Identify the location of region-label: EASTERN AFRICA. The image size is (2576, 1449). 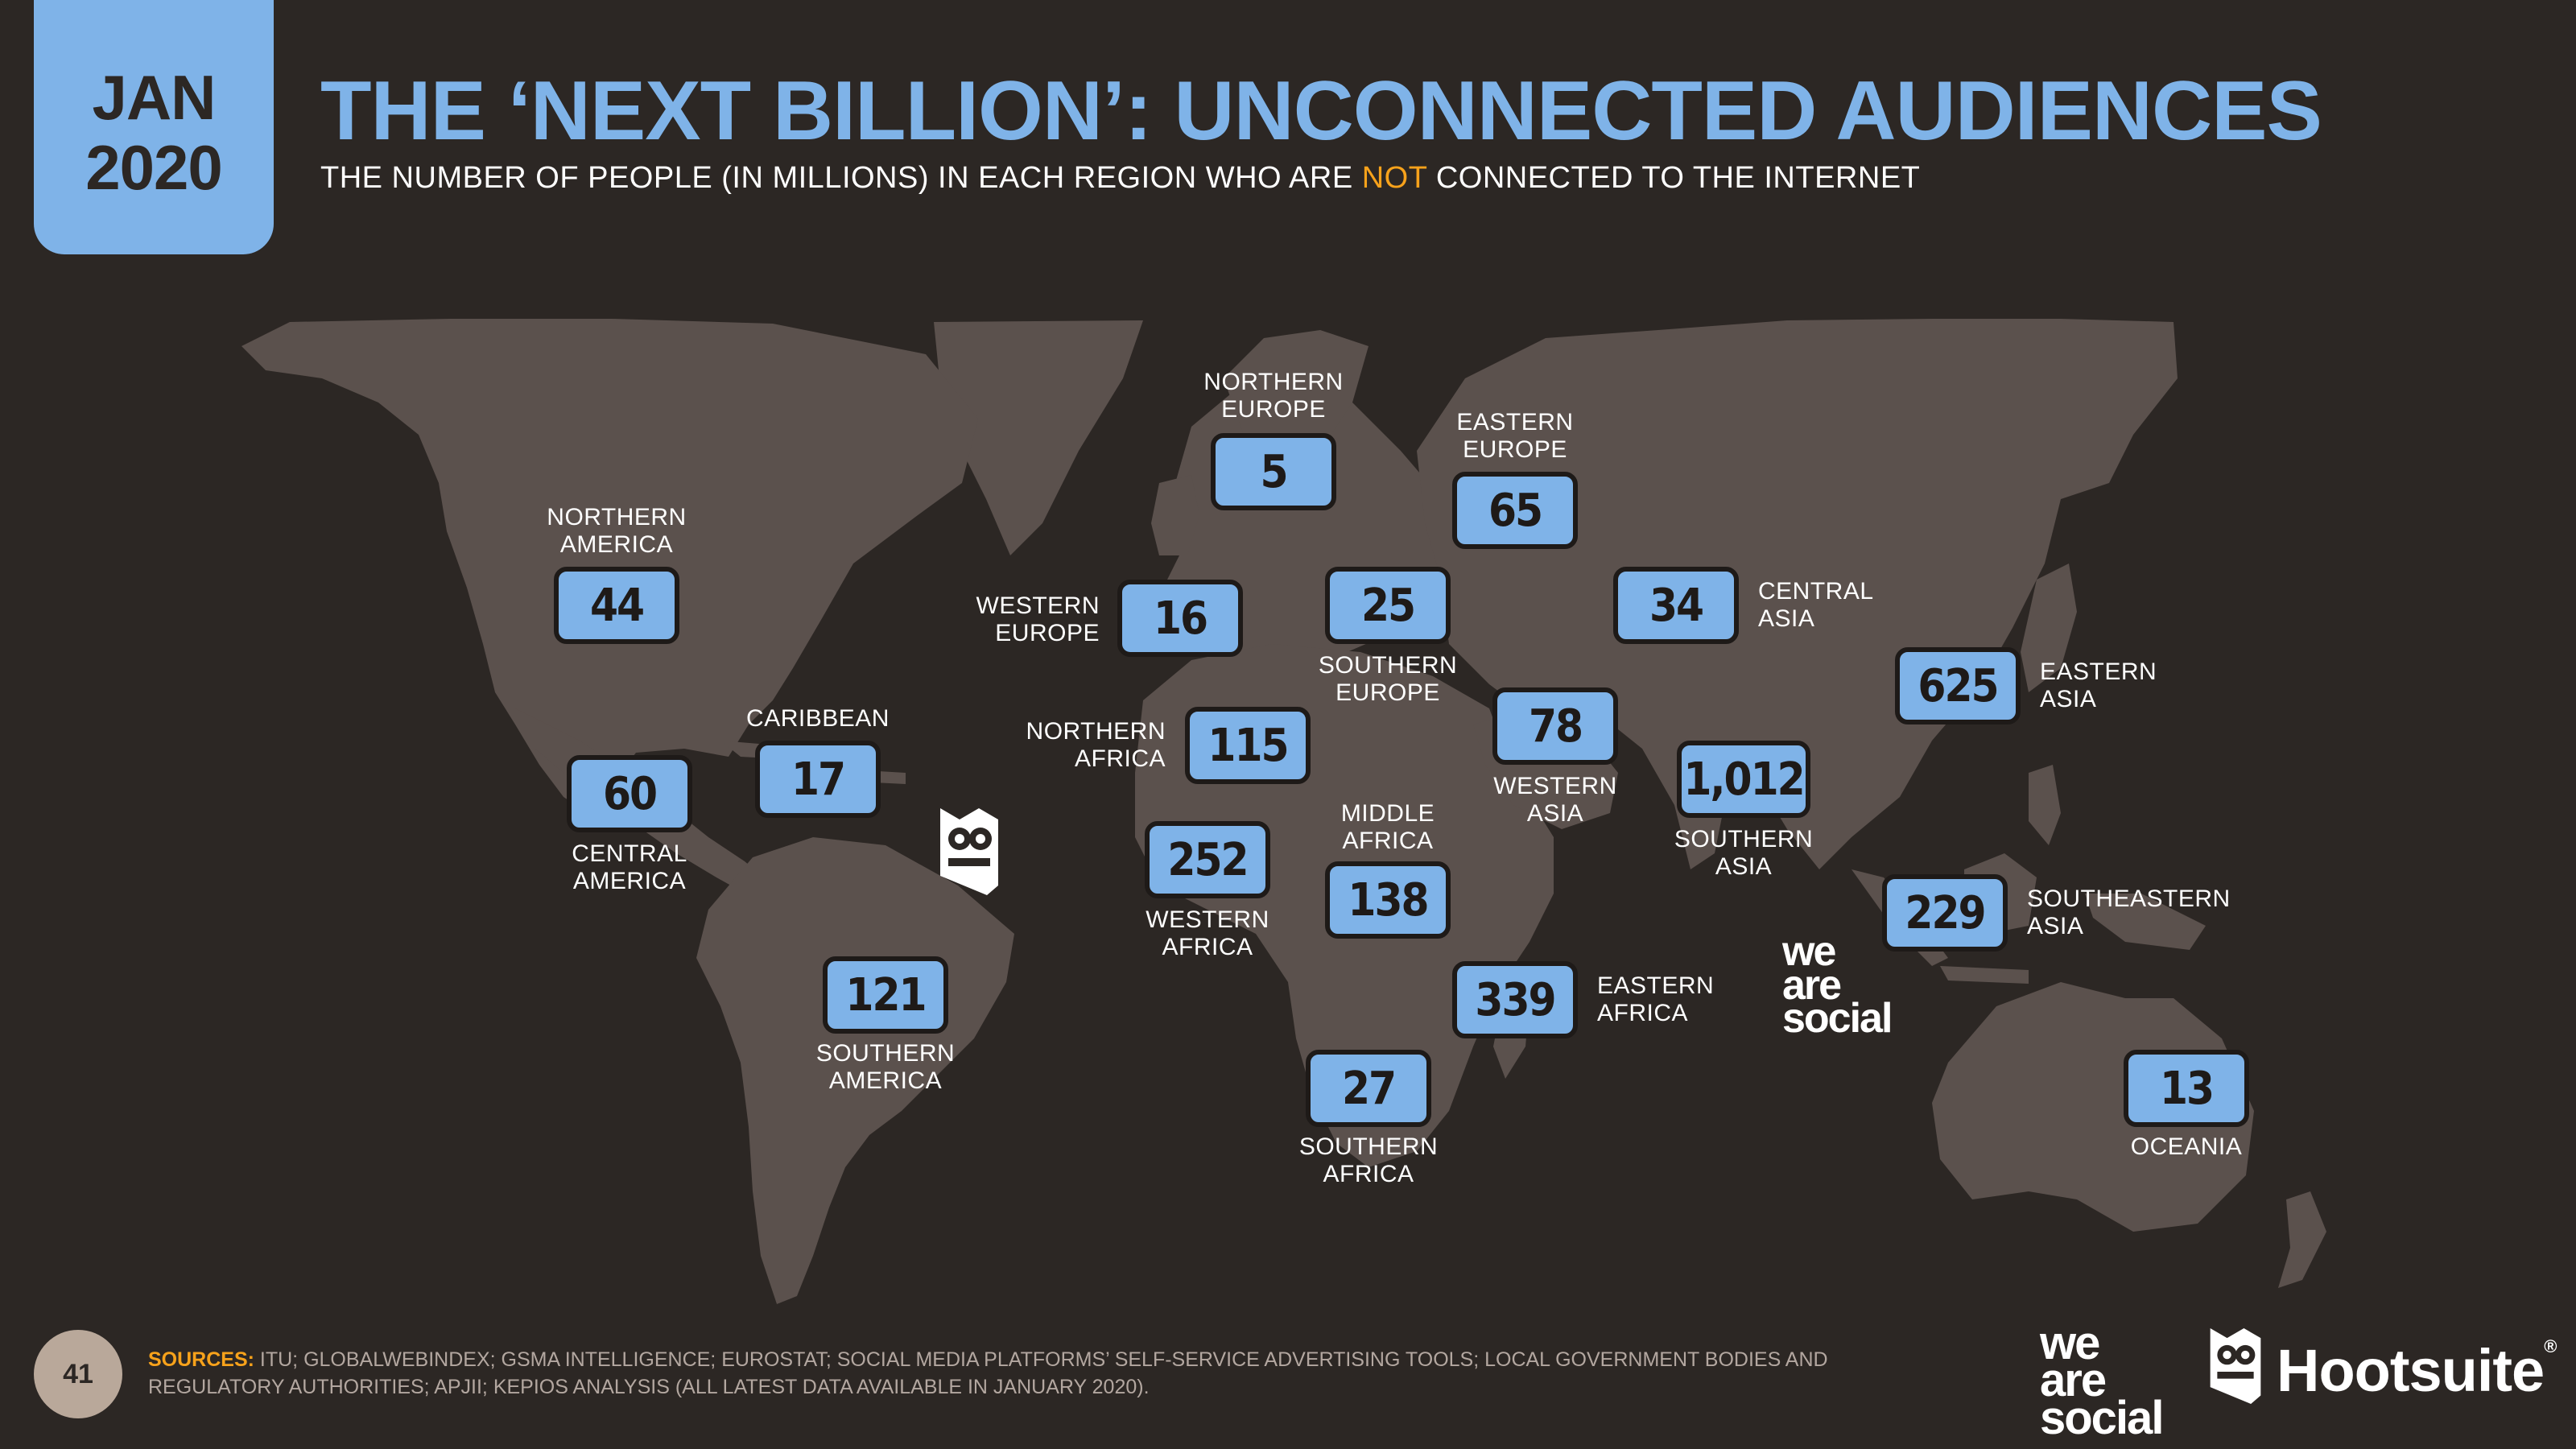
(1656, 999).